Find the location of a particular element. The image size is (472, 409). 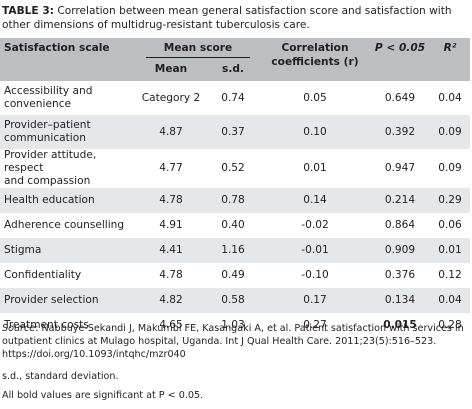

cell-sd: 0.49 is located at coordinates (233, 275).